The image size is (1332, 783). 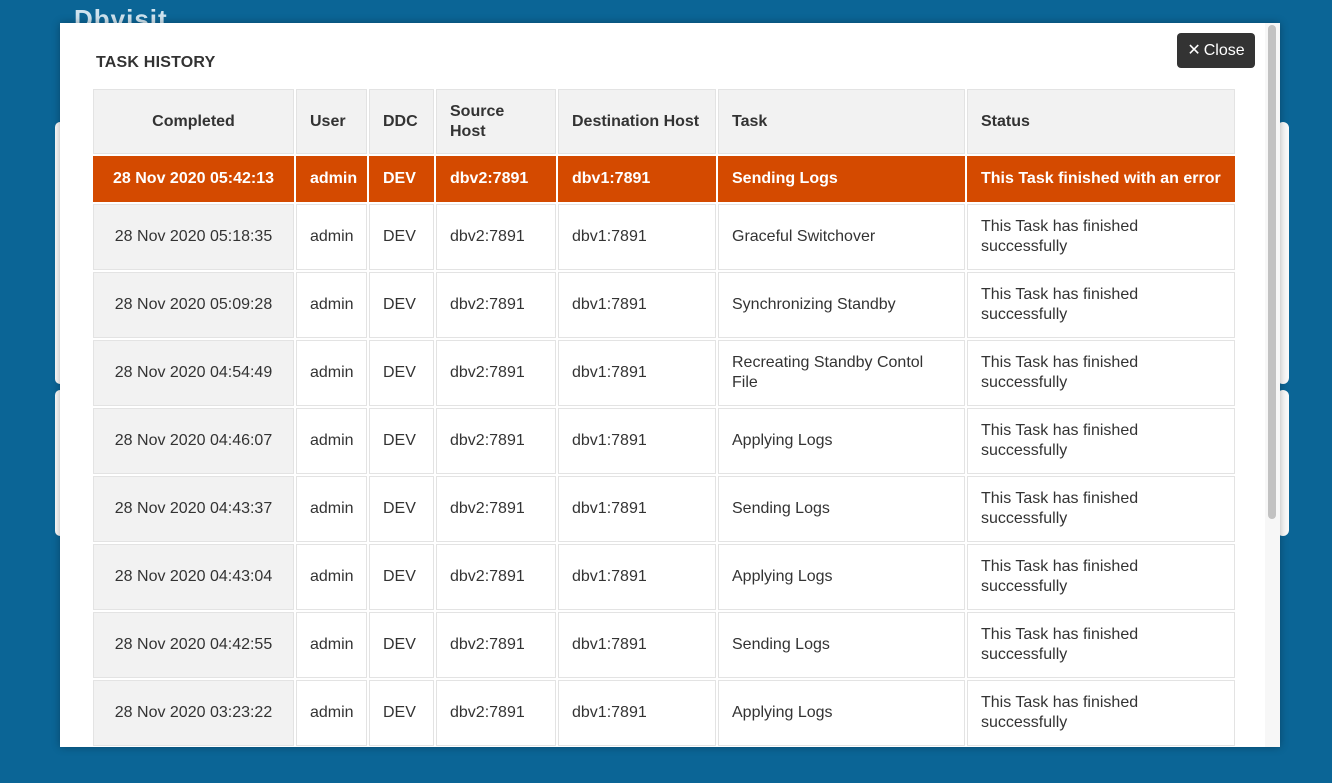 I want to click on cell-completed: 28 Nov 2020 05:18:35, so click(x=193, y=237).